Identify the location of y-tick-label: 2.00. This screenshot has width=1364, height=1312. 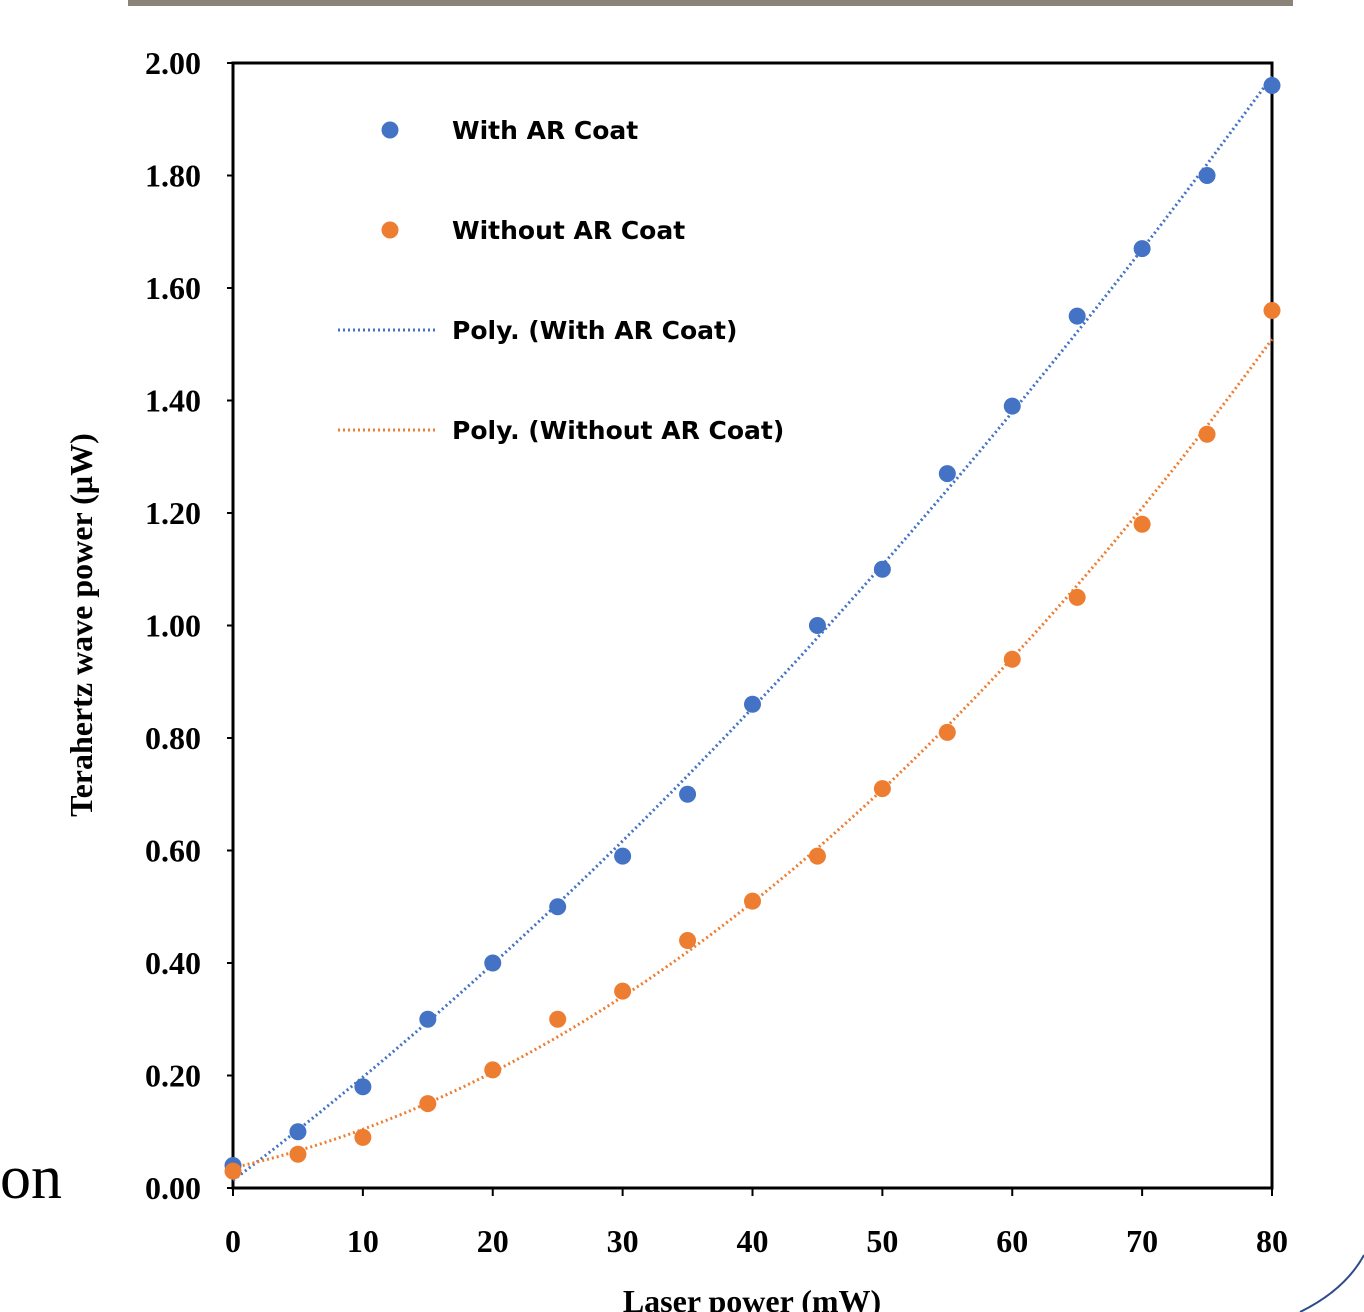
(173, 63).